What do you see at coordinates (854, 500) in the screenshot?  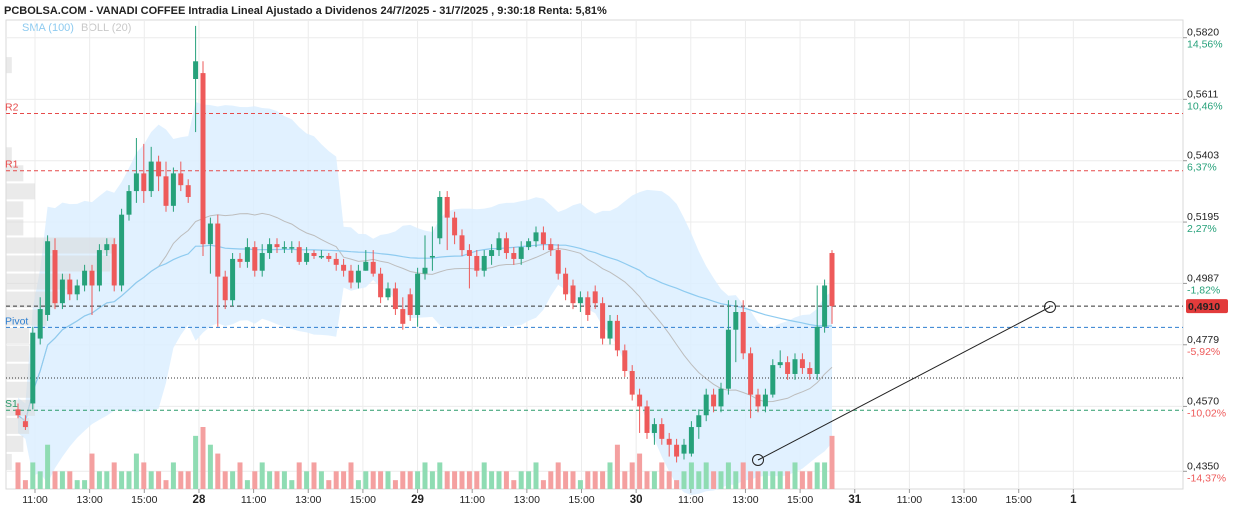 I see `day-label: 31` at bounding box center [854, 500].